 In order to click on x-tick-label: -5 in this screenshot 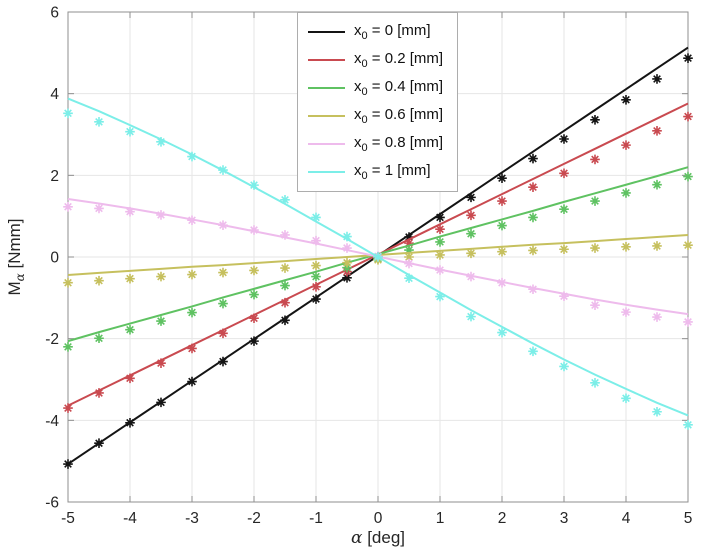, I will do `click(68, 518)`.